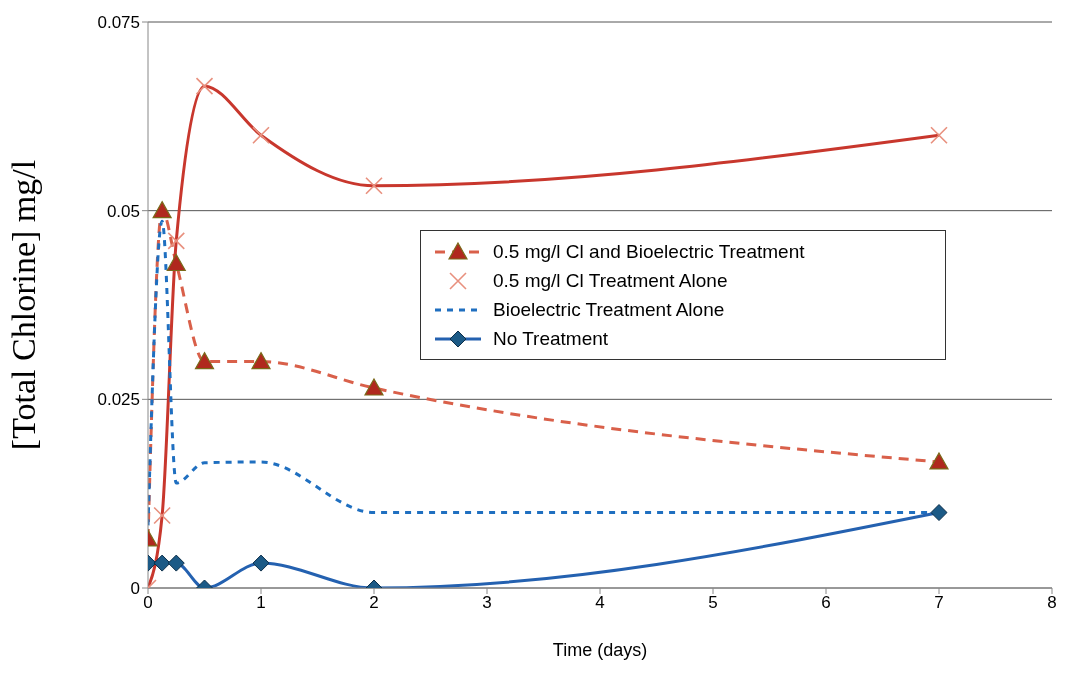 This screenshot has height=677, width=1066. Describe the element at coordinates (609, 309) in the screenshot. I see `legend-label: Bioelectric Treatment Alone` at that location.